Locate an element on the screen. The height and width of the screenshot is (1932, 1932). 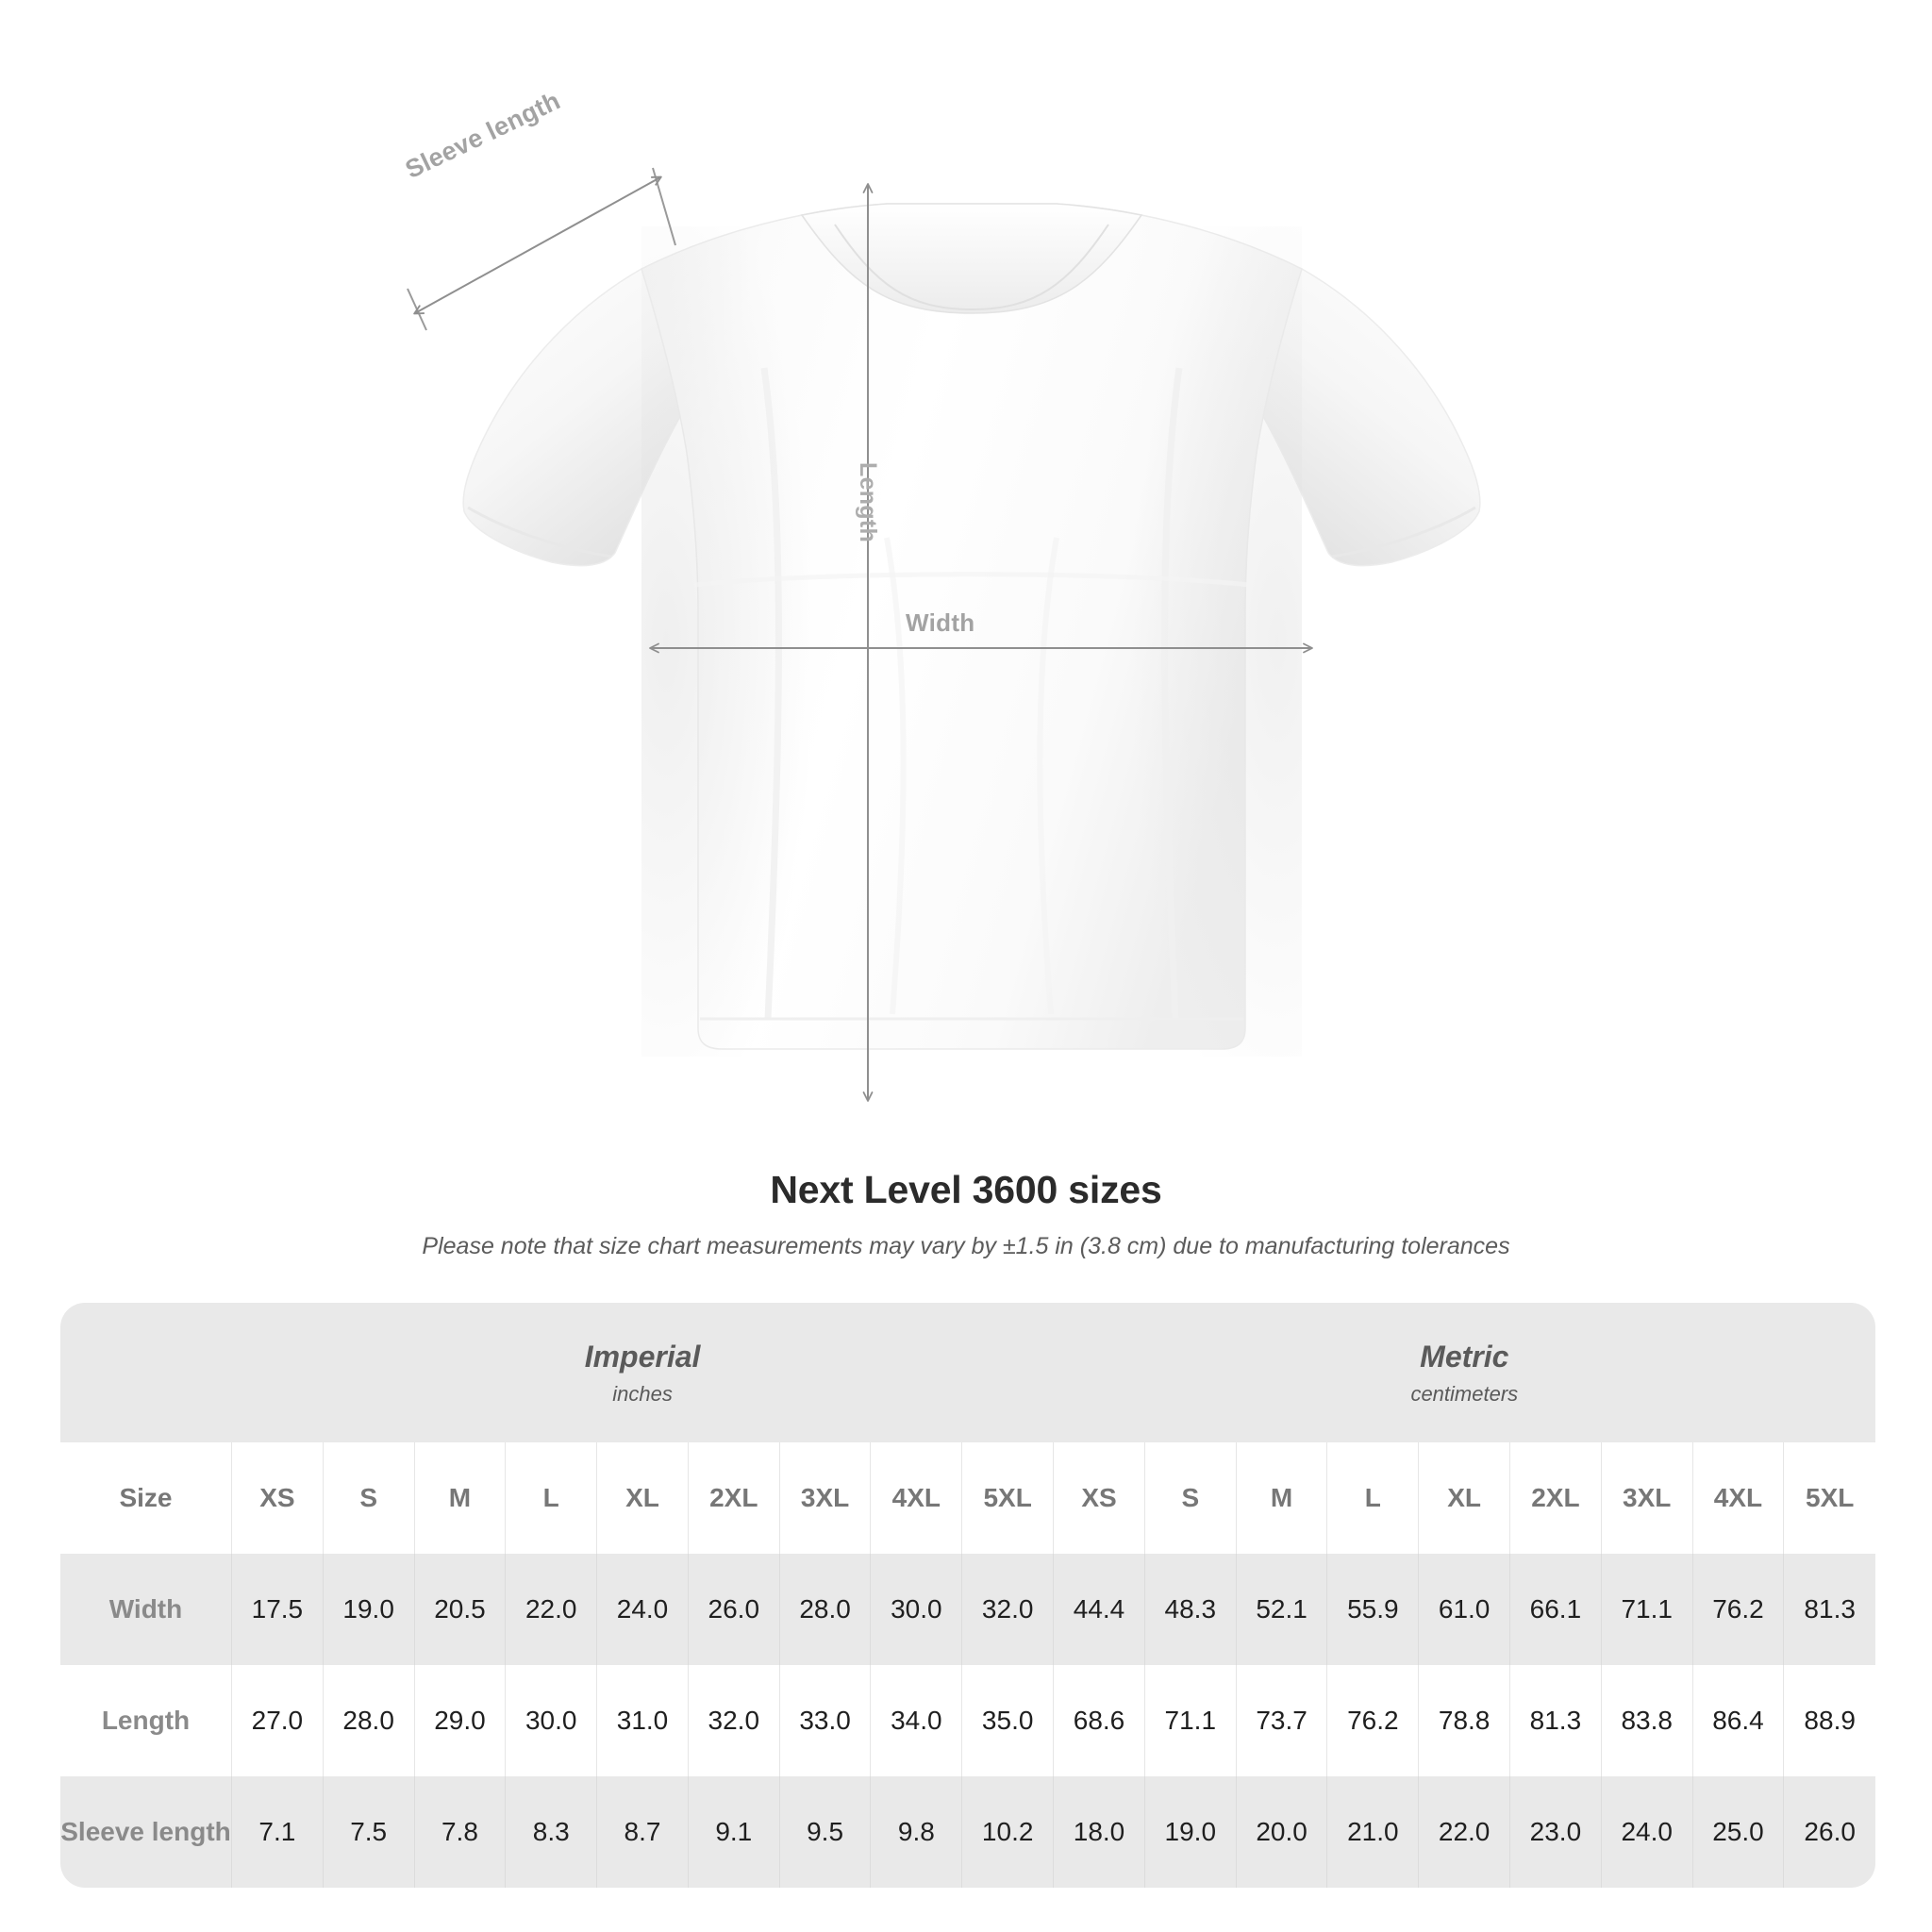
group-unit-imperial: inches is located at coordinates (643, 1393).